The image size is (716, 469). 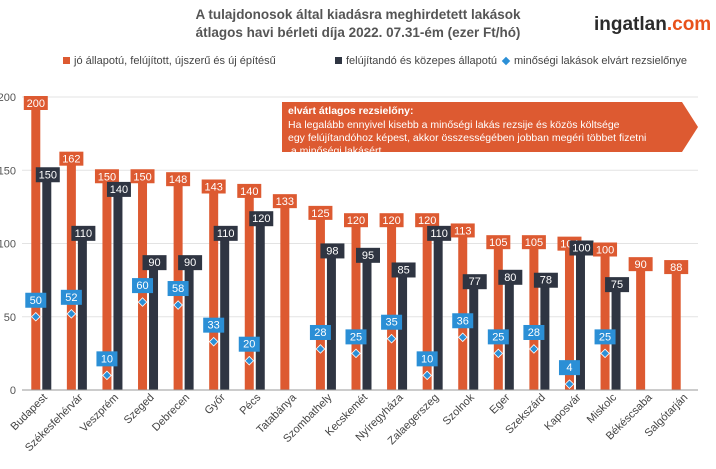 I want to click on annotation-line-3: a minőségi lakásért, so click(x=334, y=151).